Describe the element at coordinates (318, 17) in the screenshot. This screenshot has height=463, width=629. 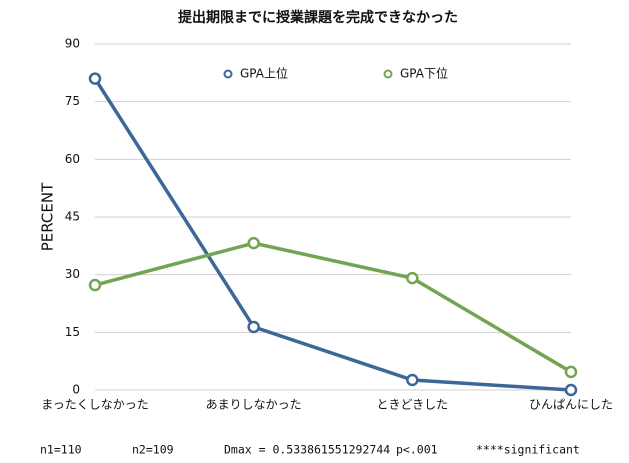
I see `chart-title: 提出期限までに授業課題を完成できなかった` at that location.